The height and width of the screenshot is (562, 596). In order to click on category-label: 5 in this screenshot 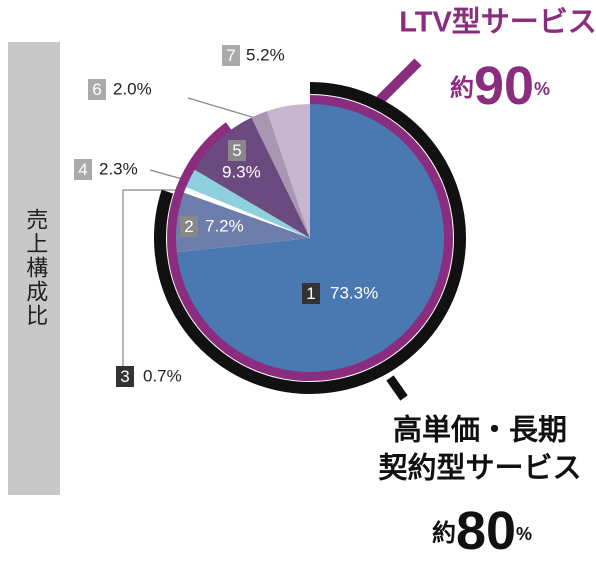, I will do `click(236, 150)`.